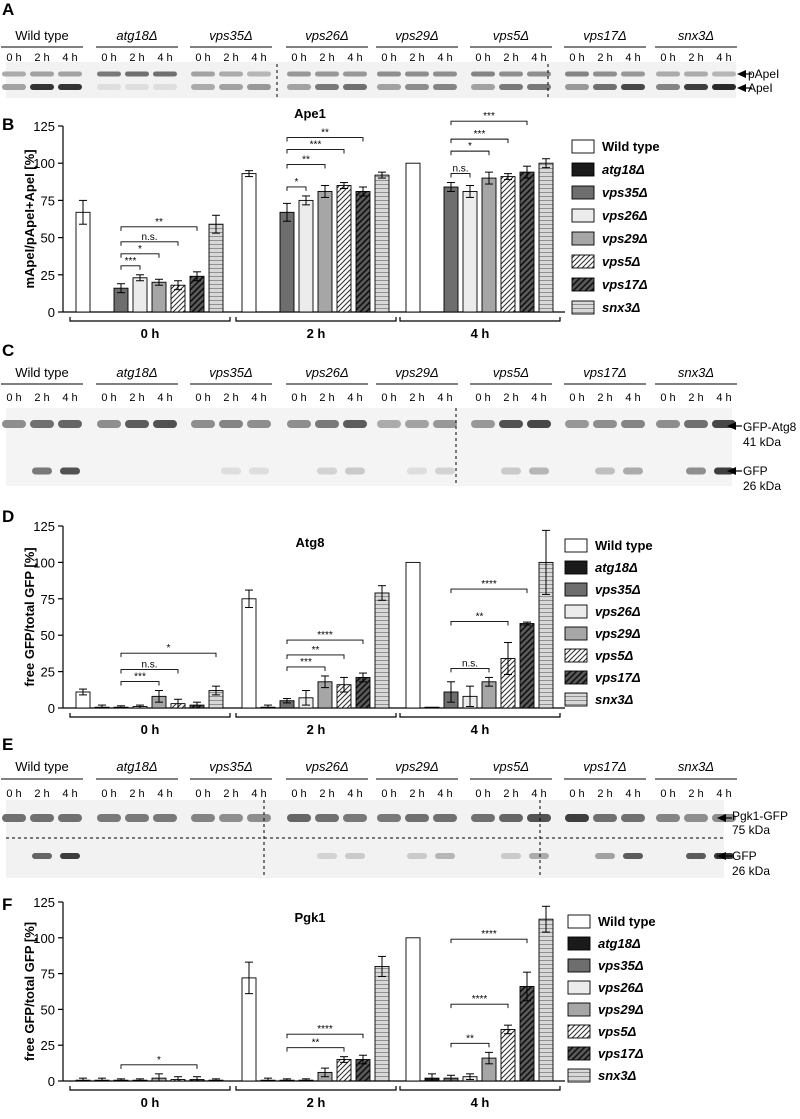  Describe the element at coordinates (618, 677) in the screenshot. I see `legend-label: vps17Δ` at that location.